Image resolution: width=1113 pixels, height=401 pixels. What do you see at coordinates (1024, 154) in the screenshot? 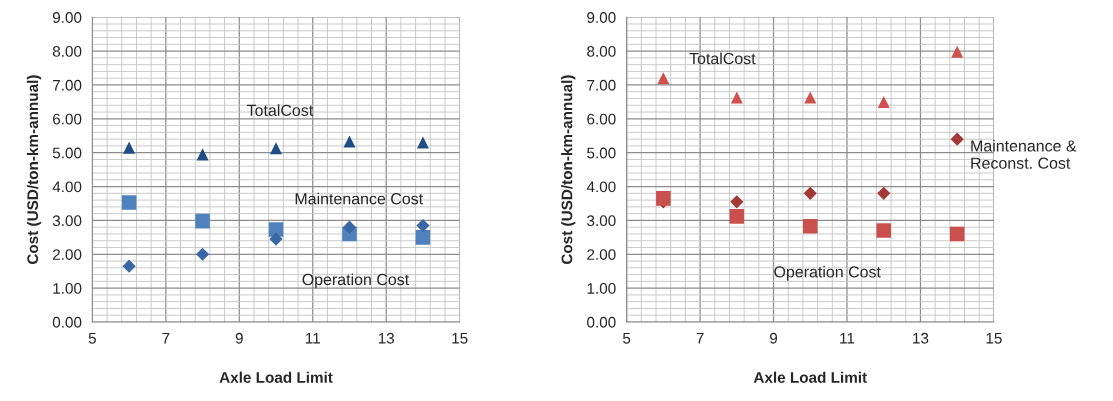
I see `series-label: Maintenance & Reconst. Cost` at bounding box center [1024, 154].